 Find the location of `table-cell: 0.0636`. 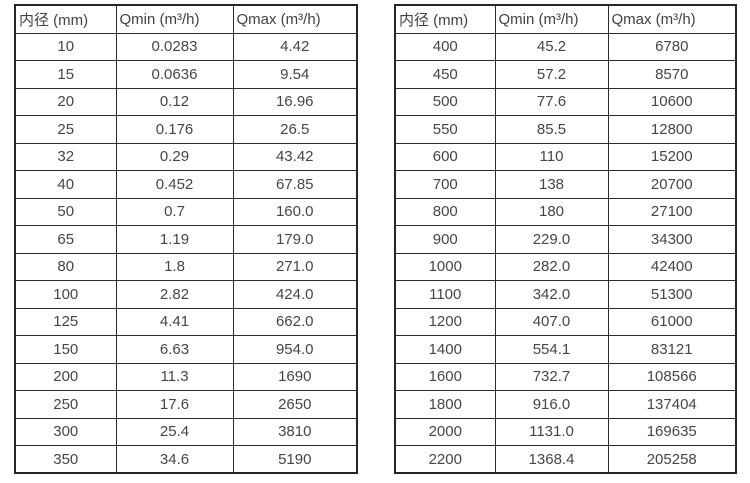

table-cell: 0.0636 is located at coordinates (174, 74).